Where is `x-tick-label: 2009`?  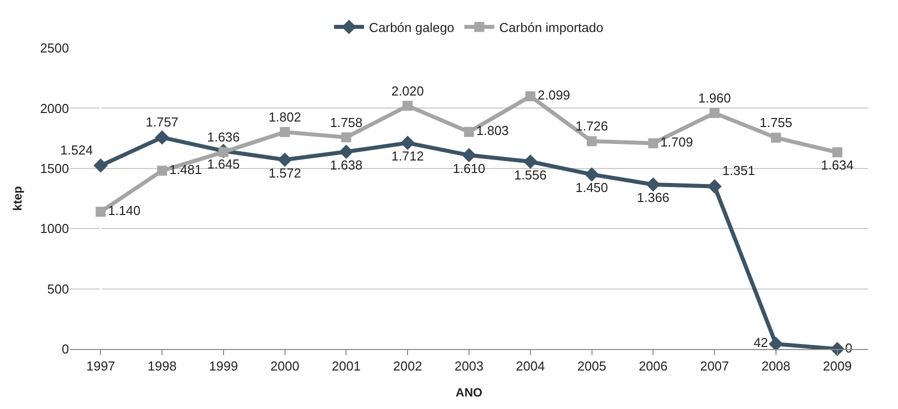 x-tick-label: 2009 is located at coordinates (837, 366).